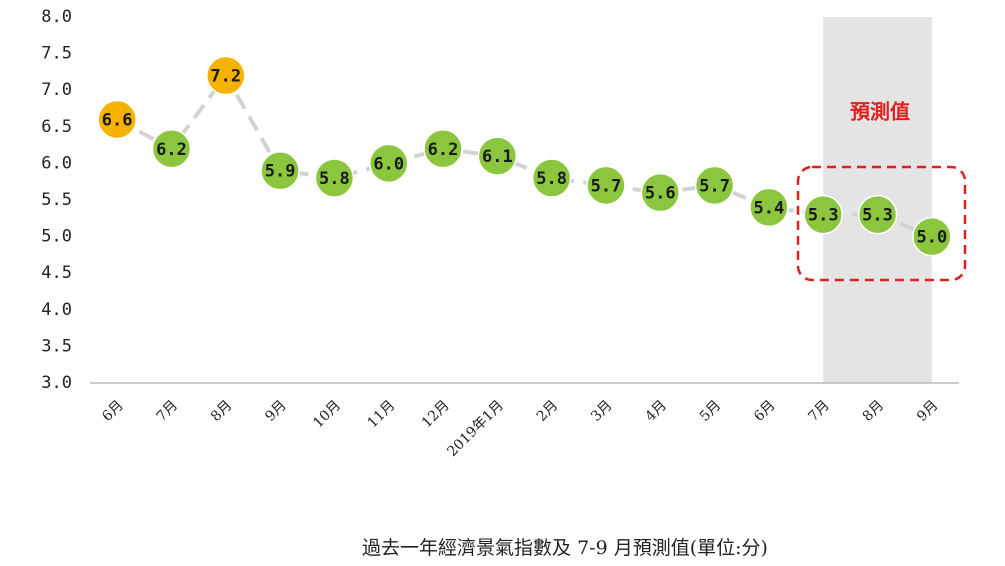 The image size is (1005, 566). What do you see at coordinates (56, 163) in the screenshot?
I see `y-tick-label: 6.0` at bounding box center [56, 163].